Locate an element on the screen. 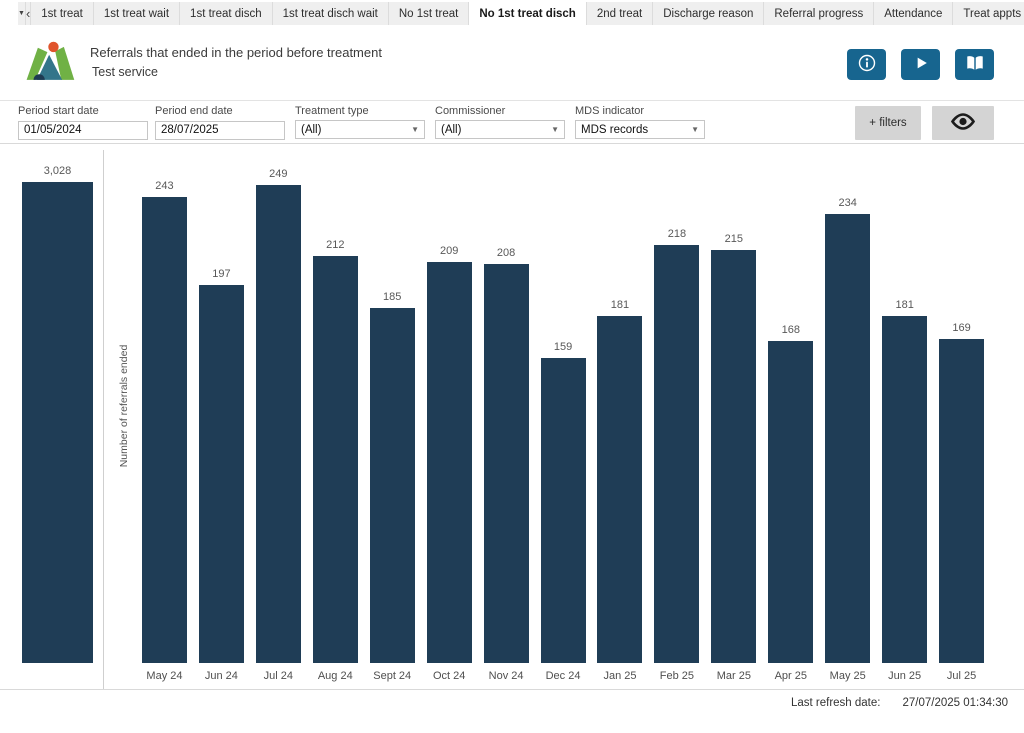  period-start-input is located at coordinates (83, 130).